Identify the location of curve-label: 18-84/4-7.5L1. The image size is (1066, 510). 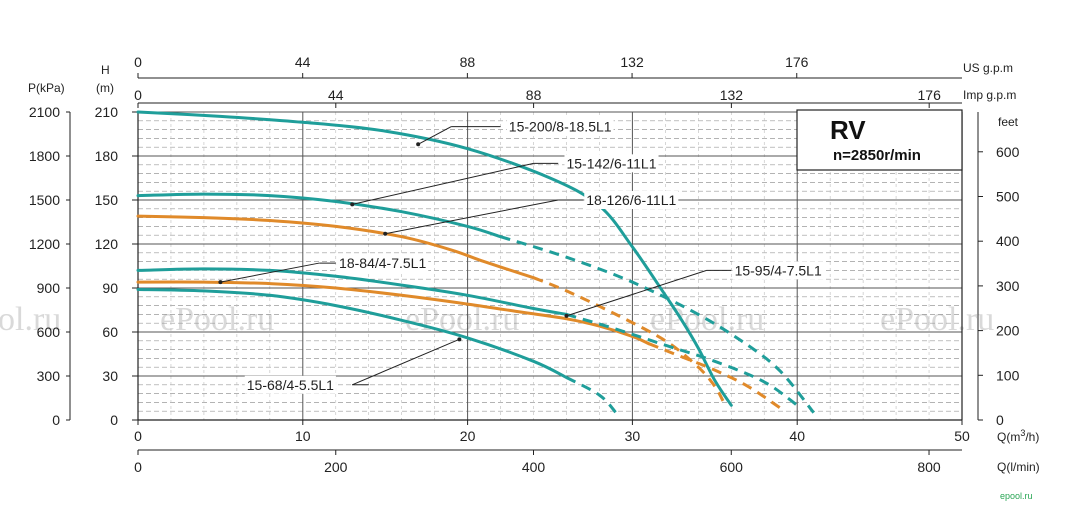
(382, 263).